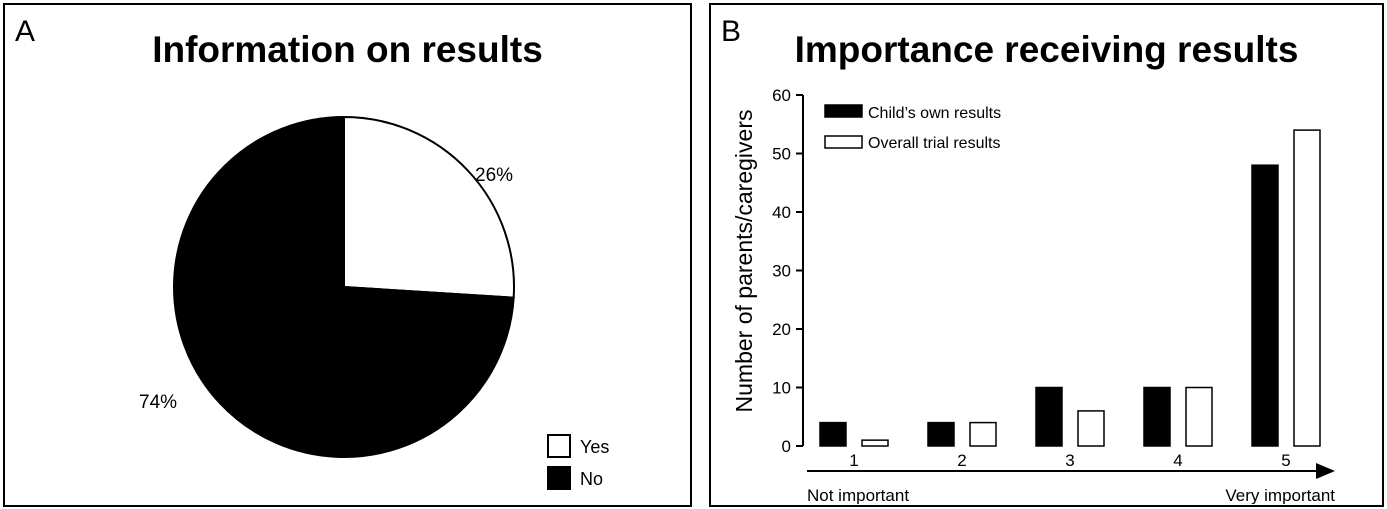 This screenshot has width=1387, height=509. I want to click on legend-no-swatch, so click(559, 478).